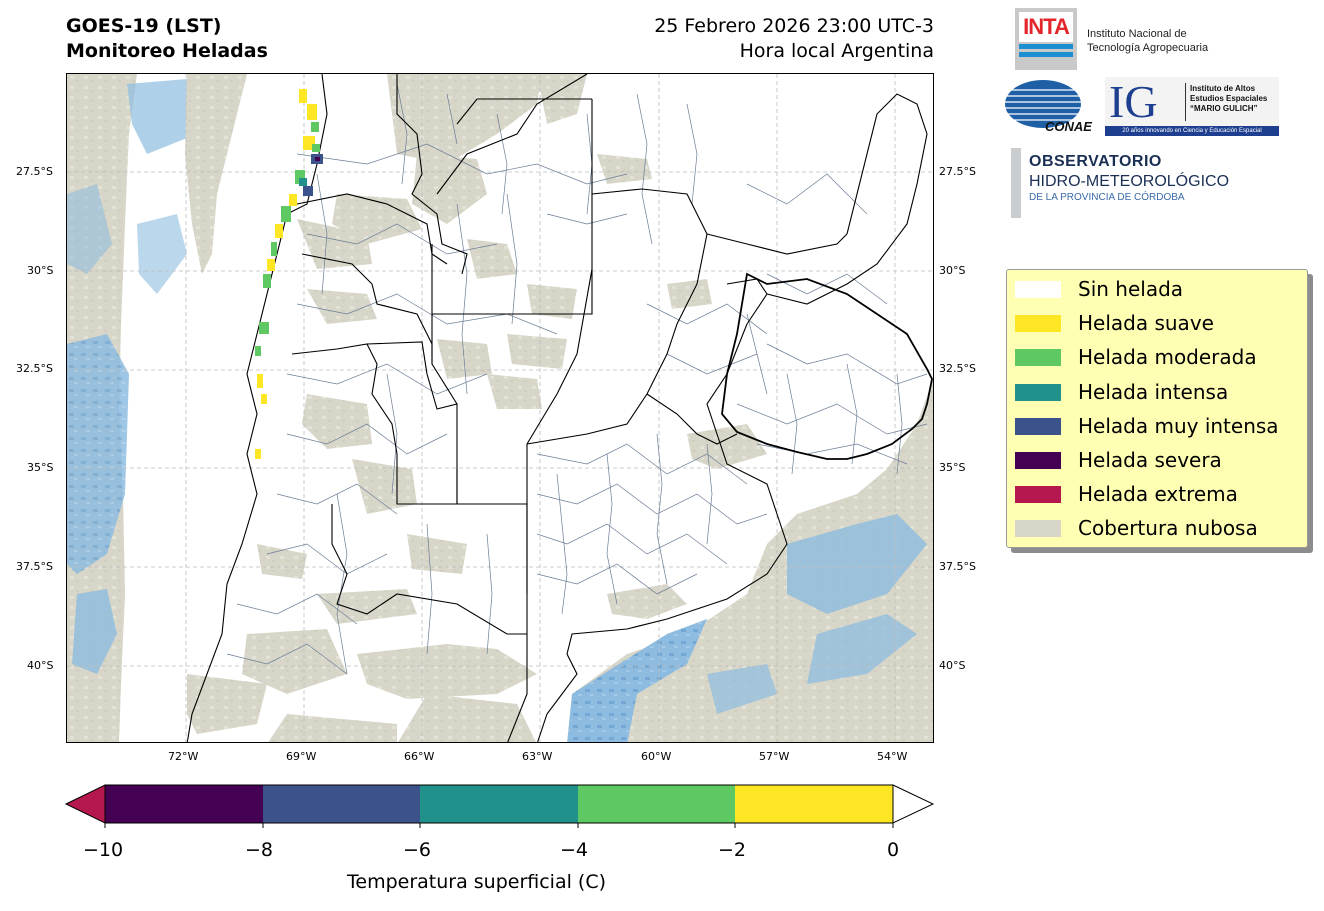  I want to click on lon-tick: 57°W, so click(774, 756).